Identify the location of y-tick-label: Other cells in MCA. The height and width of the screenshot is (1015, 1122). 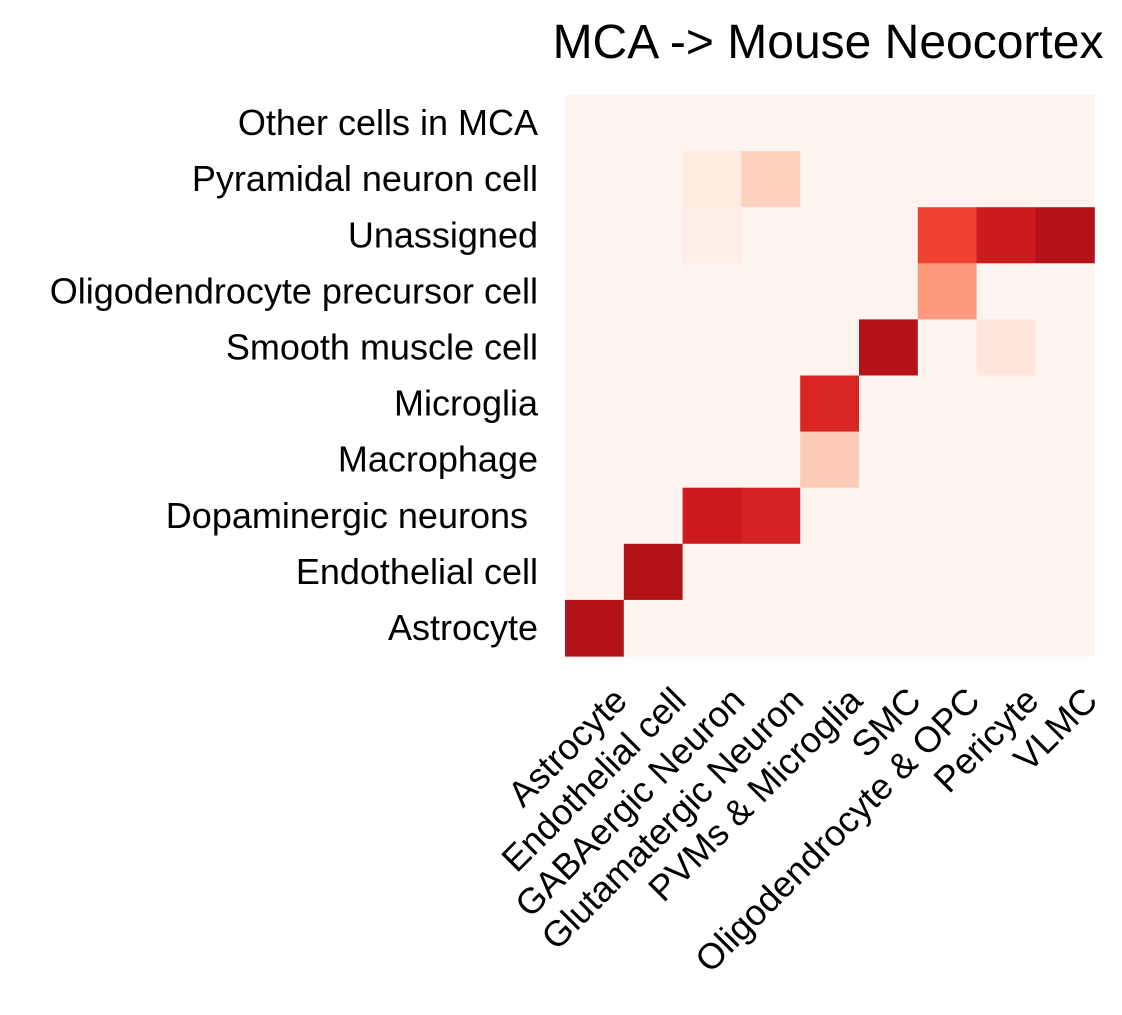
(388, 122).